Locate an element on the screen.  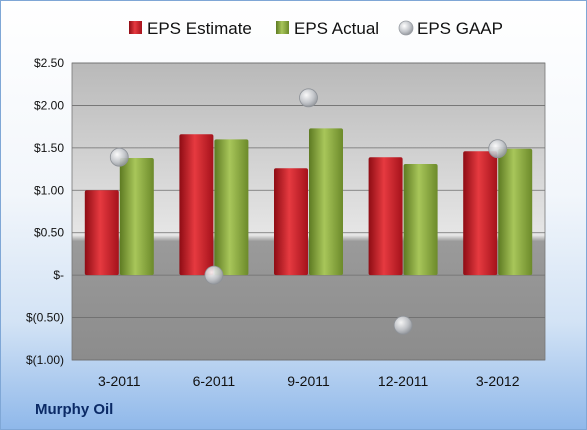
y-tick-label: $2.50 is located at coordinates (49, 63).